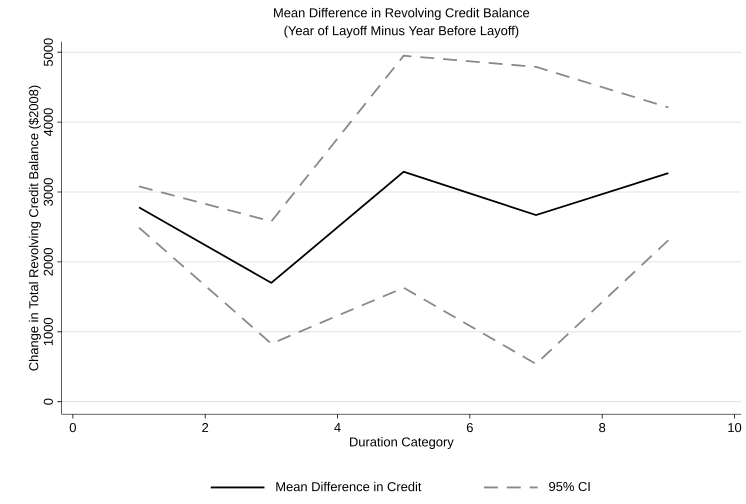 This screenshot has width=746, height=504. Describe the element at coordinates (48, 122) in the screenshot. I see `y-tick-label: 4000` at that location.